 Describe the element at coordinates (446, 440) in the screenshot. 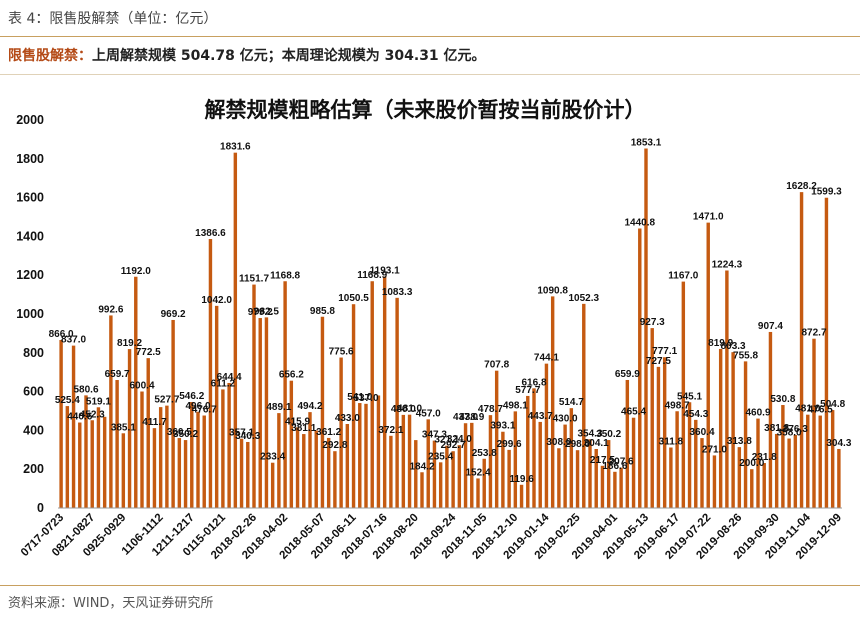

I see `data-label: 321.1` at that location.